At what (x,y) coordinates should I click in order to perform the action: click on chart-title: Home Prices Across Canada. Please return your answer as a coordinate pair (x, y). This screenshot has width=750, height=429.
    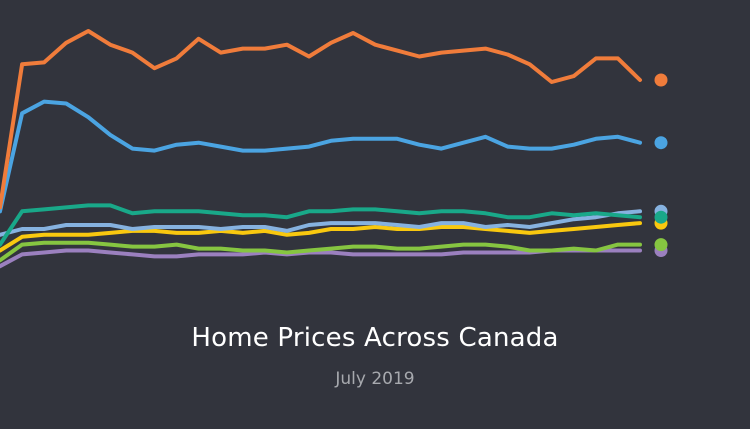
    Looking at the image, I should click on (375, 338).